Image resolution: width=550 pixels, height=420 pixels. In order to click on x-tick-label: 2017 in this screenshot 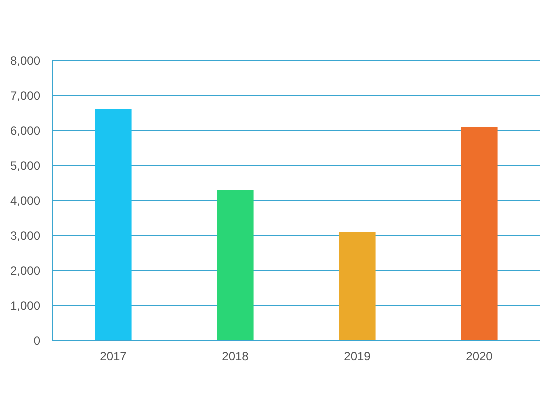, I will do `click(114, 357)`.